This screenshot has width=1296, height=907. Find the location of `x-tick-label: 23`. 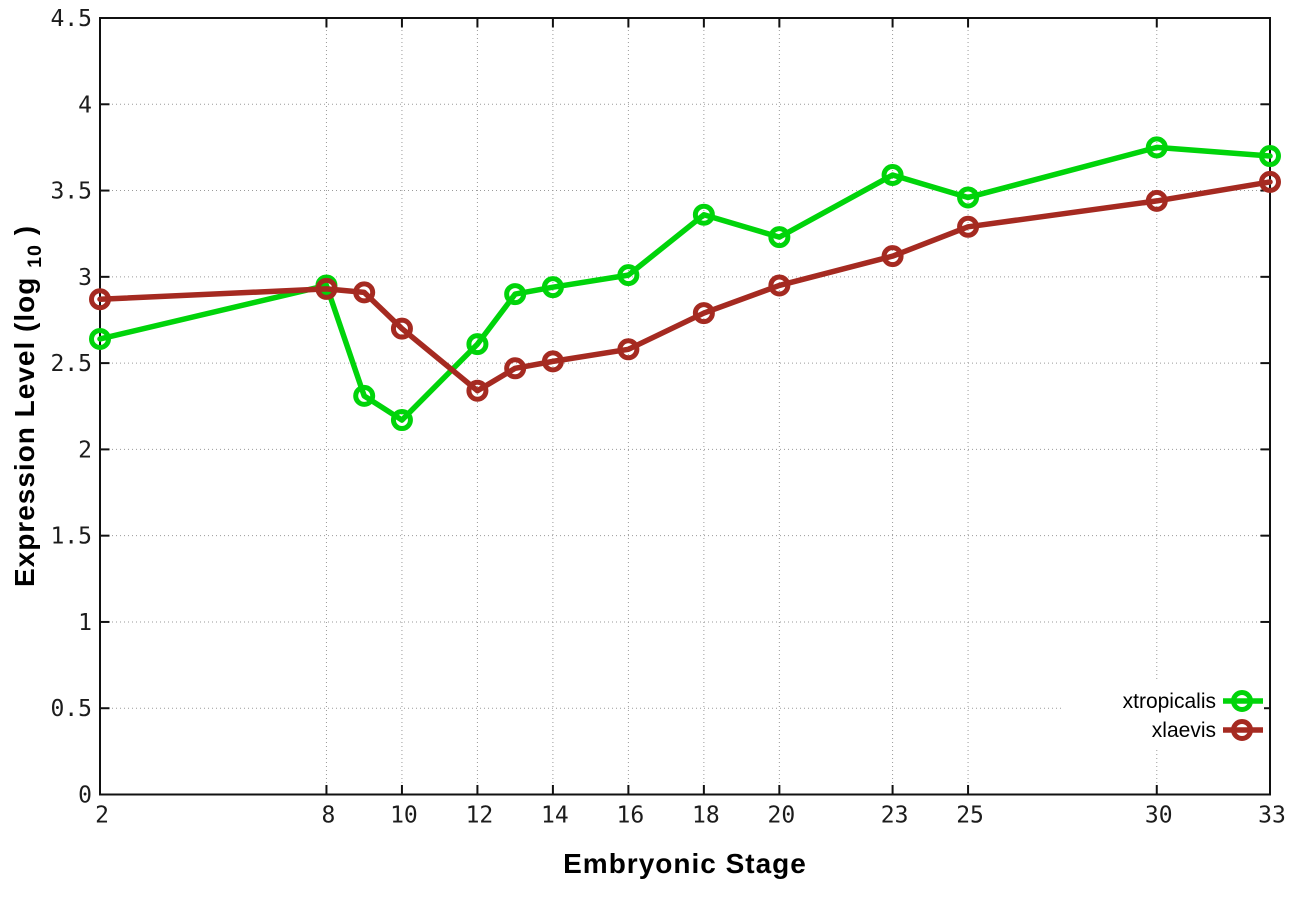

x-tick-label: 23 is located at coordinates (895, 816).